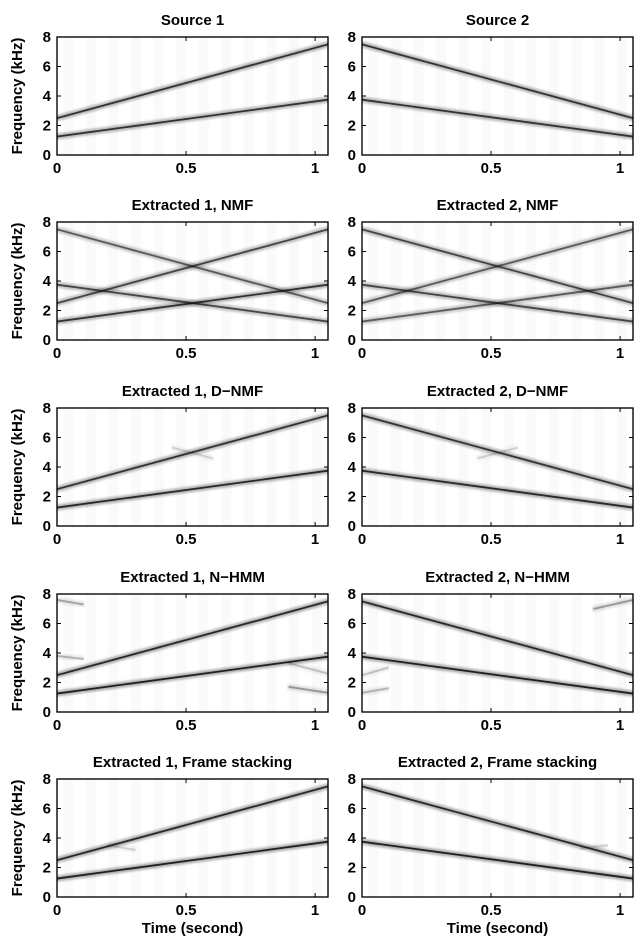  What do you see at coordinates (491, 94) in the screenshot?
I see `spectrogram-panel: Source 2 0 2 4 6 8 0 0.5 1` at bounding box center [491, 94].